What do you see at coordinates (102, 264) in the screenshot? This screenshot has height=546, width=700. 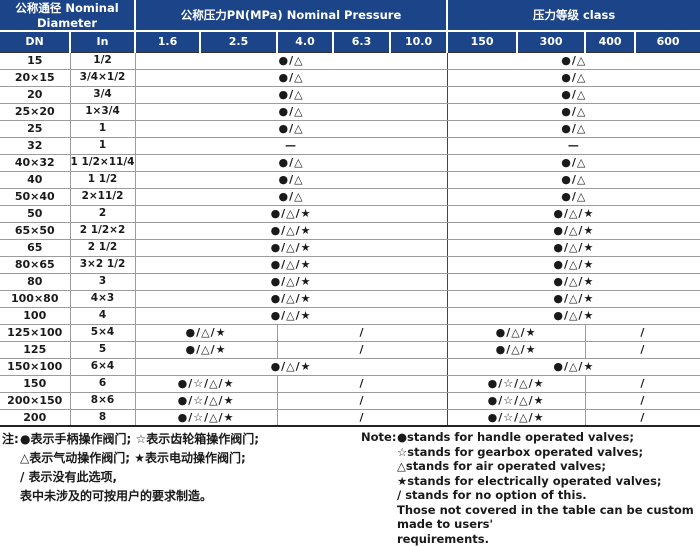 I see `table-cell: 3×2 1/2` at bounding box center [102, 264].